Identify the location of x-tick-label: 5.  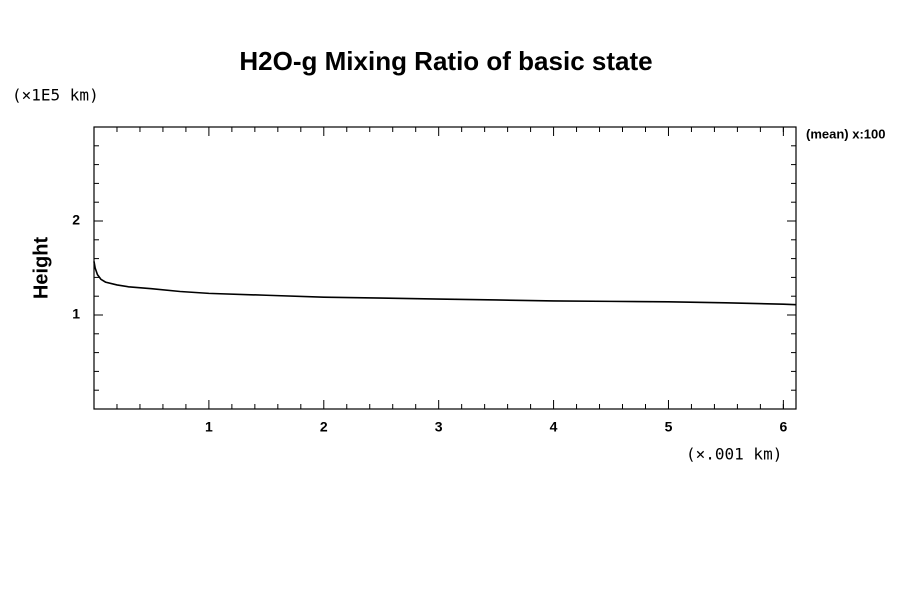
(669, 427).